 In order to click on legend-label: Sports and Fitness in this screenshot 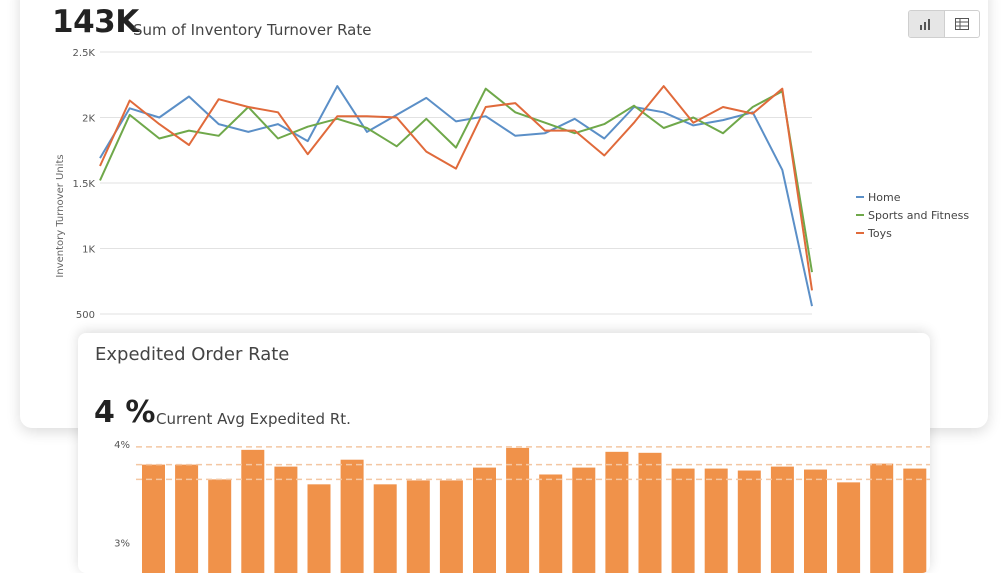, I will do `click(919, 215)`.